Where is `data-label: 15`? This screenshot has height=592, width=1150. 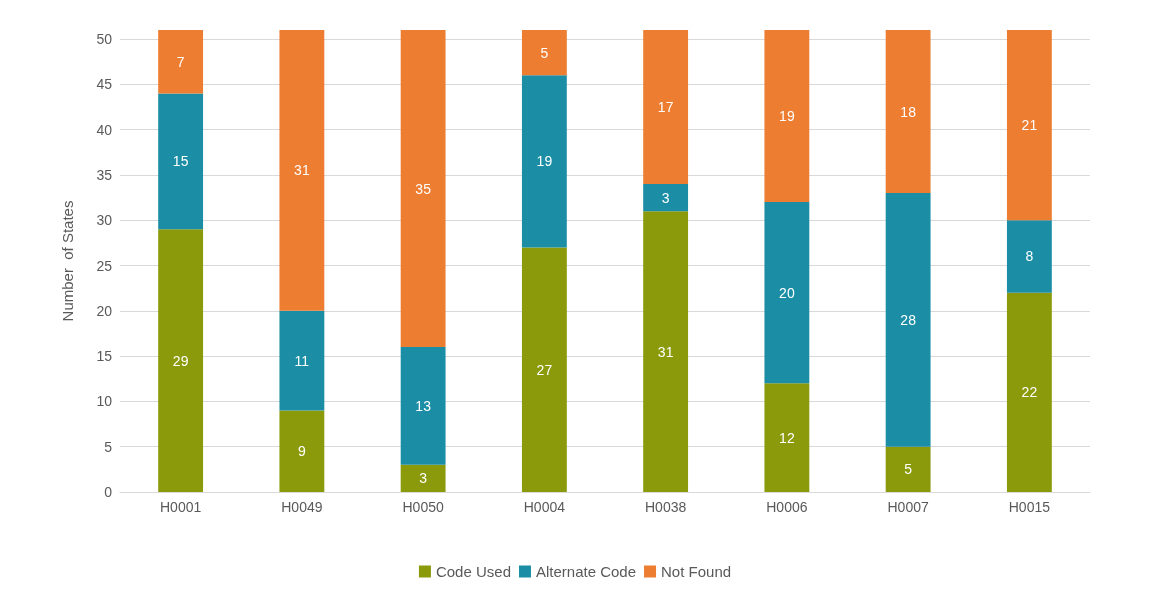 data-label: 15 is located at coordinates (180, 161).